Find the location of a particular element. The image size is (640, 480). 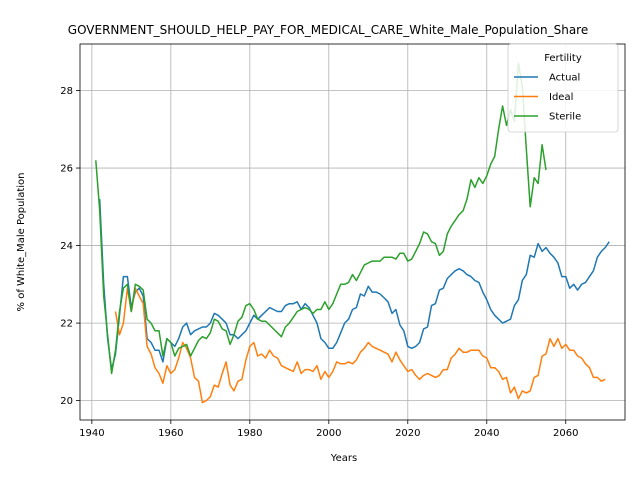

x-tick-label: 2020 is located at coordinates (407, 433).